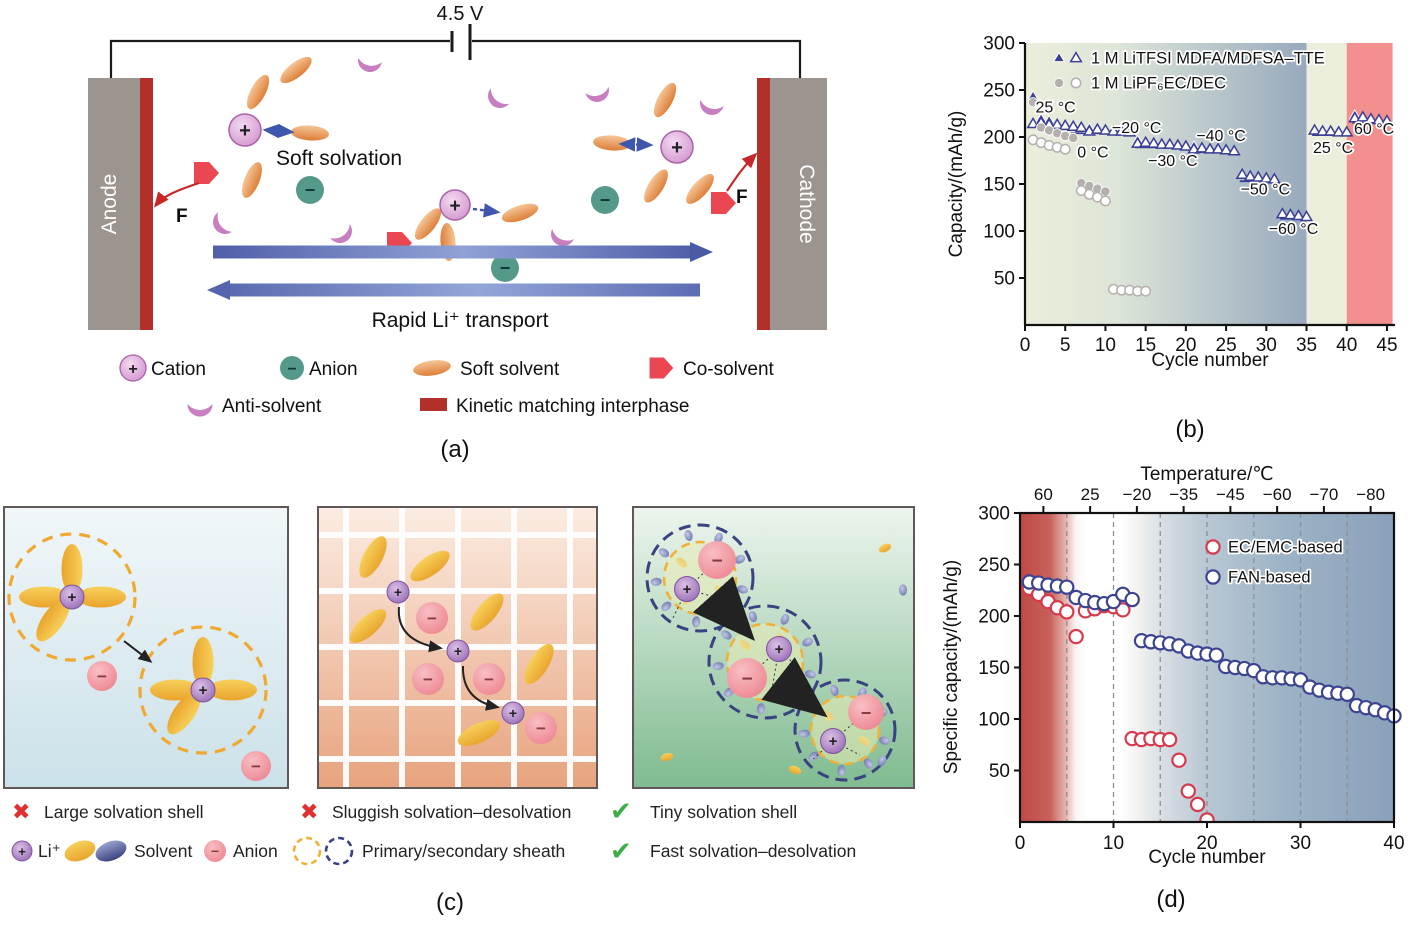 The height and width of the screenshot is (926, 1409). I want to click on legend-item-sheath: Primary/secondary sheath, so click(428, 851).